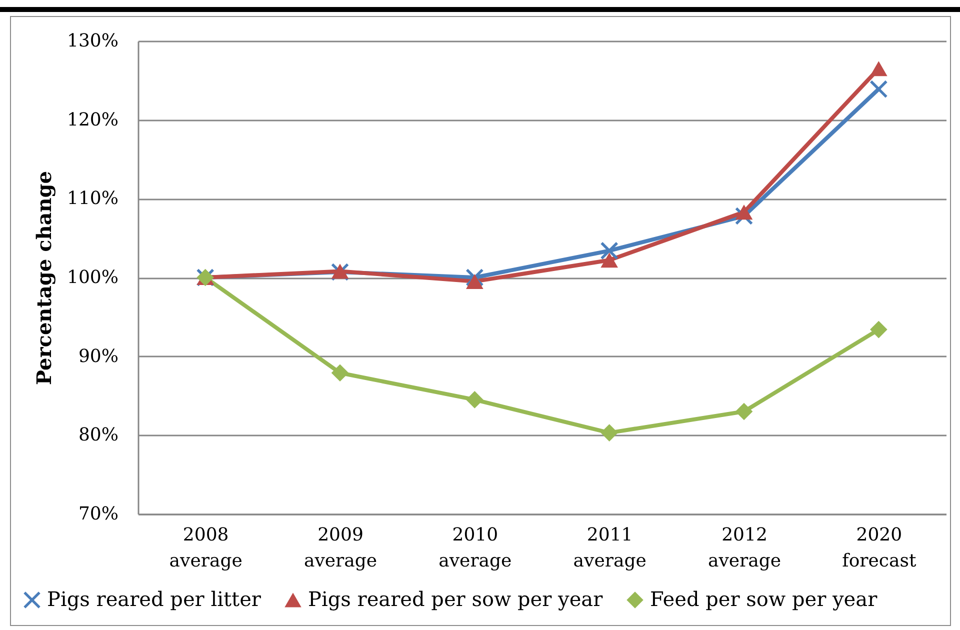  What do you see at coordinates (456, 599) in the screenshot?
I see `legend-label: Pigs reared per sow per year` at bounding box center [456, 599].